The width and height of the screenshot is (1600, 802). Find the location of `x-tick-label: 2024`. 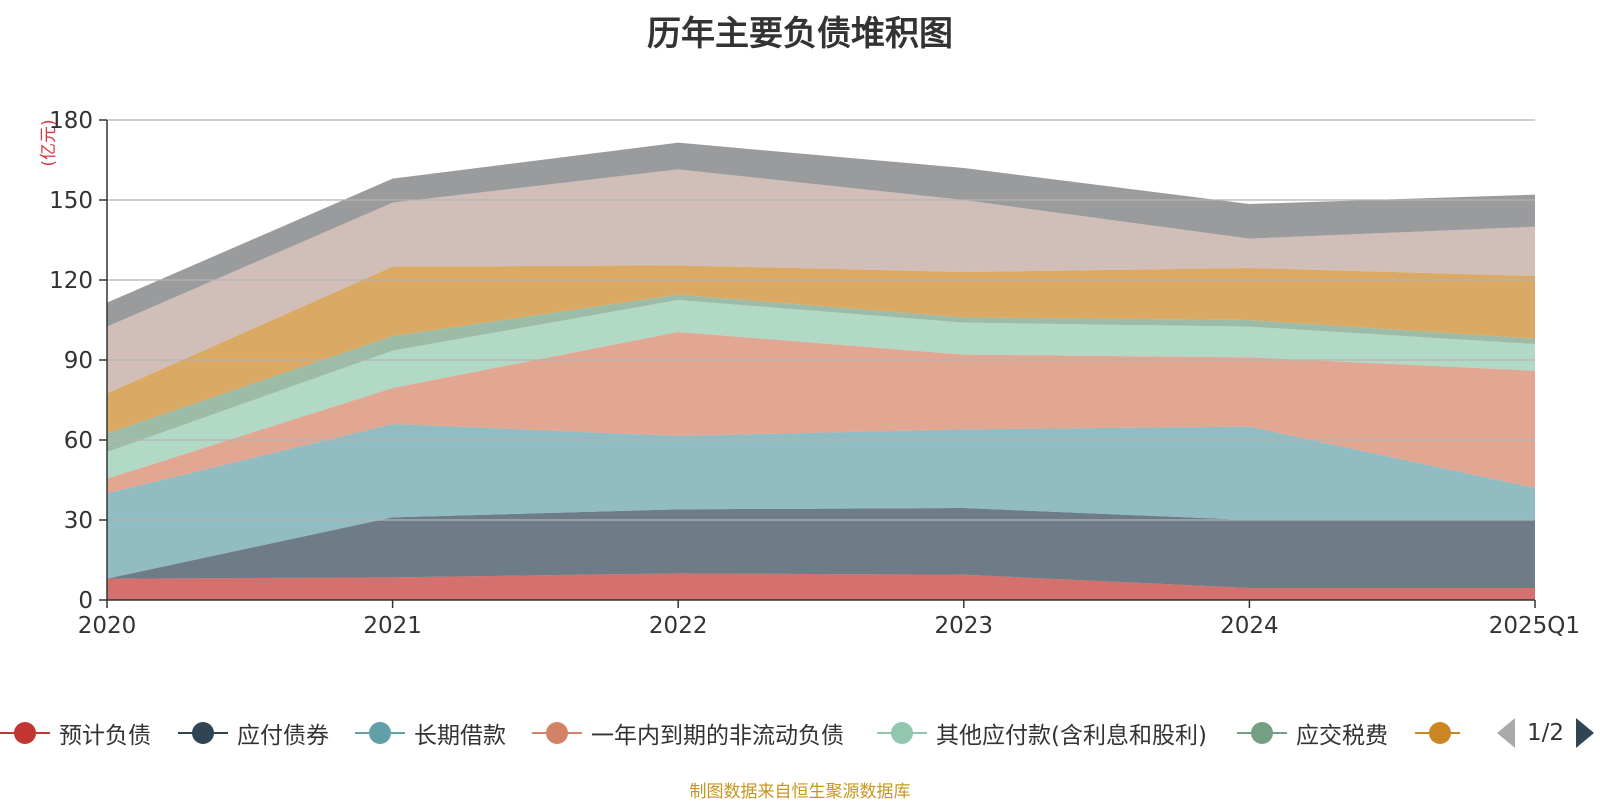

x-tick-label: 2024 is located at coordinates (1249, 626).